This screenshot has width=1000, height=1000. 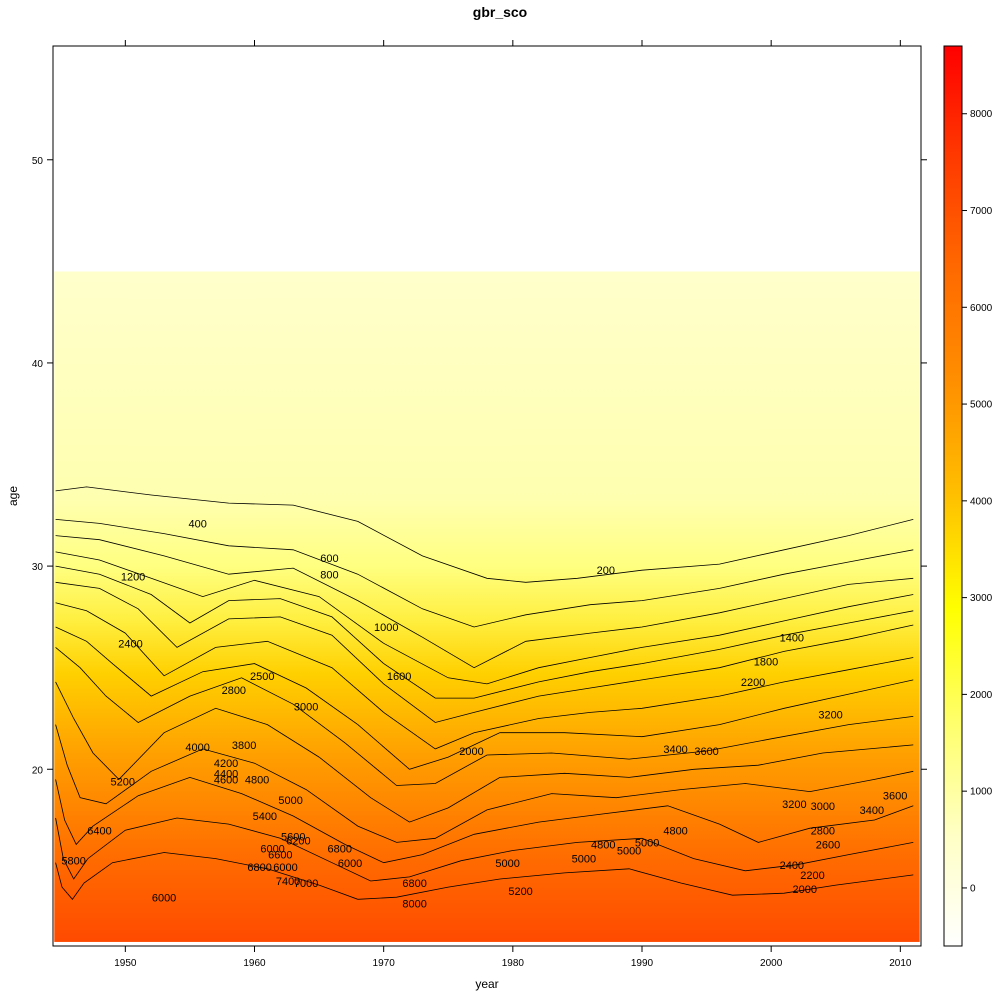 I want to click on colorbar-tick-label: 8000, so click(x=981, y=114).